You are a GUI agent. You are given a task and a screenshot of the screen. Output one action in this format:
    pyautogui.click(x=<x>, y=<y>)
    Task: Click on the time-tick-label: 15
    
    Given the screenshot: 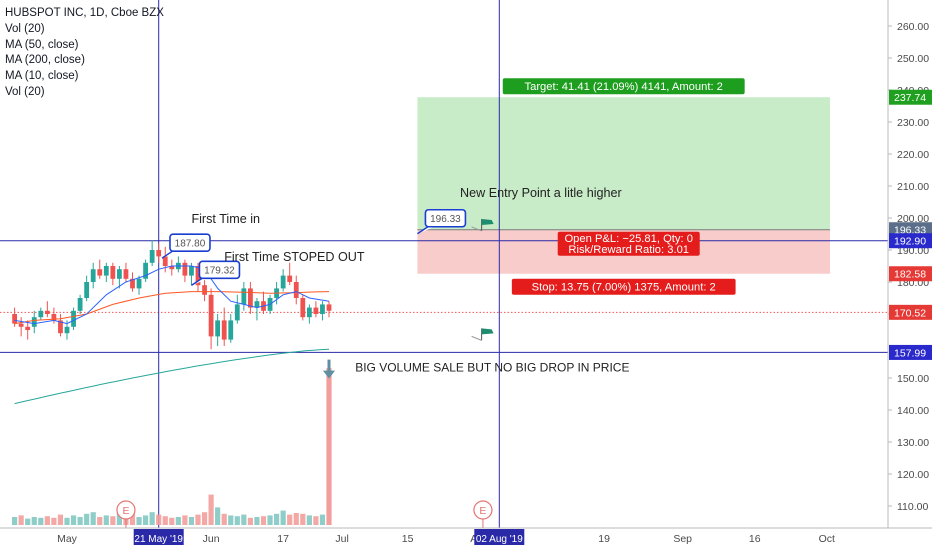 What is the action you would take?
    pyautogui.click(x=408, y=539)
    